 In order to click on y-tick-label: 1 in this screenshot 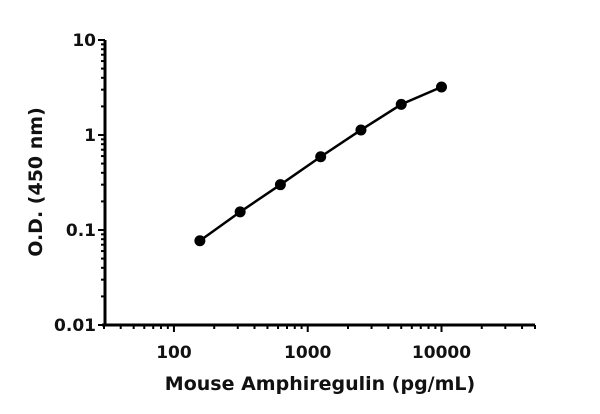, I will do `click(90, 136)`.